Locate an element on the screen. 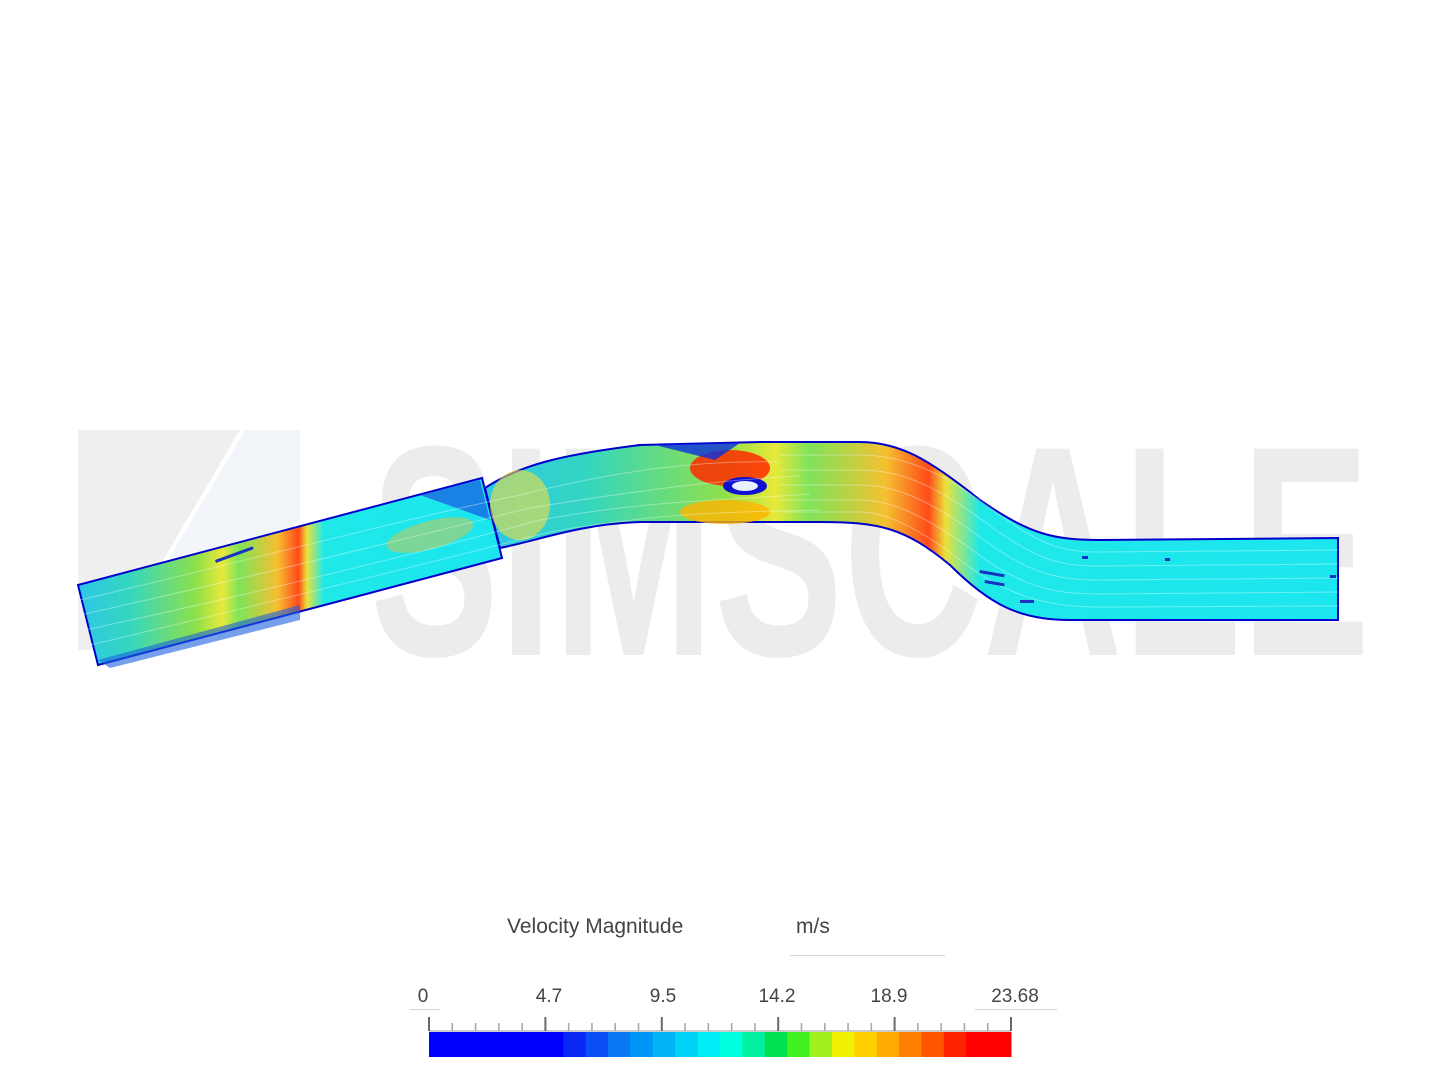 Image resolution: width=1440 pixels, height=1080 pixels. legend-tick-label: 14.2 is located at coordinates (777, 996).